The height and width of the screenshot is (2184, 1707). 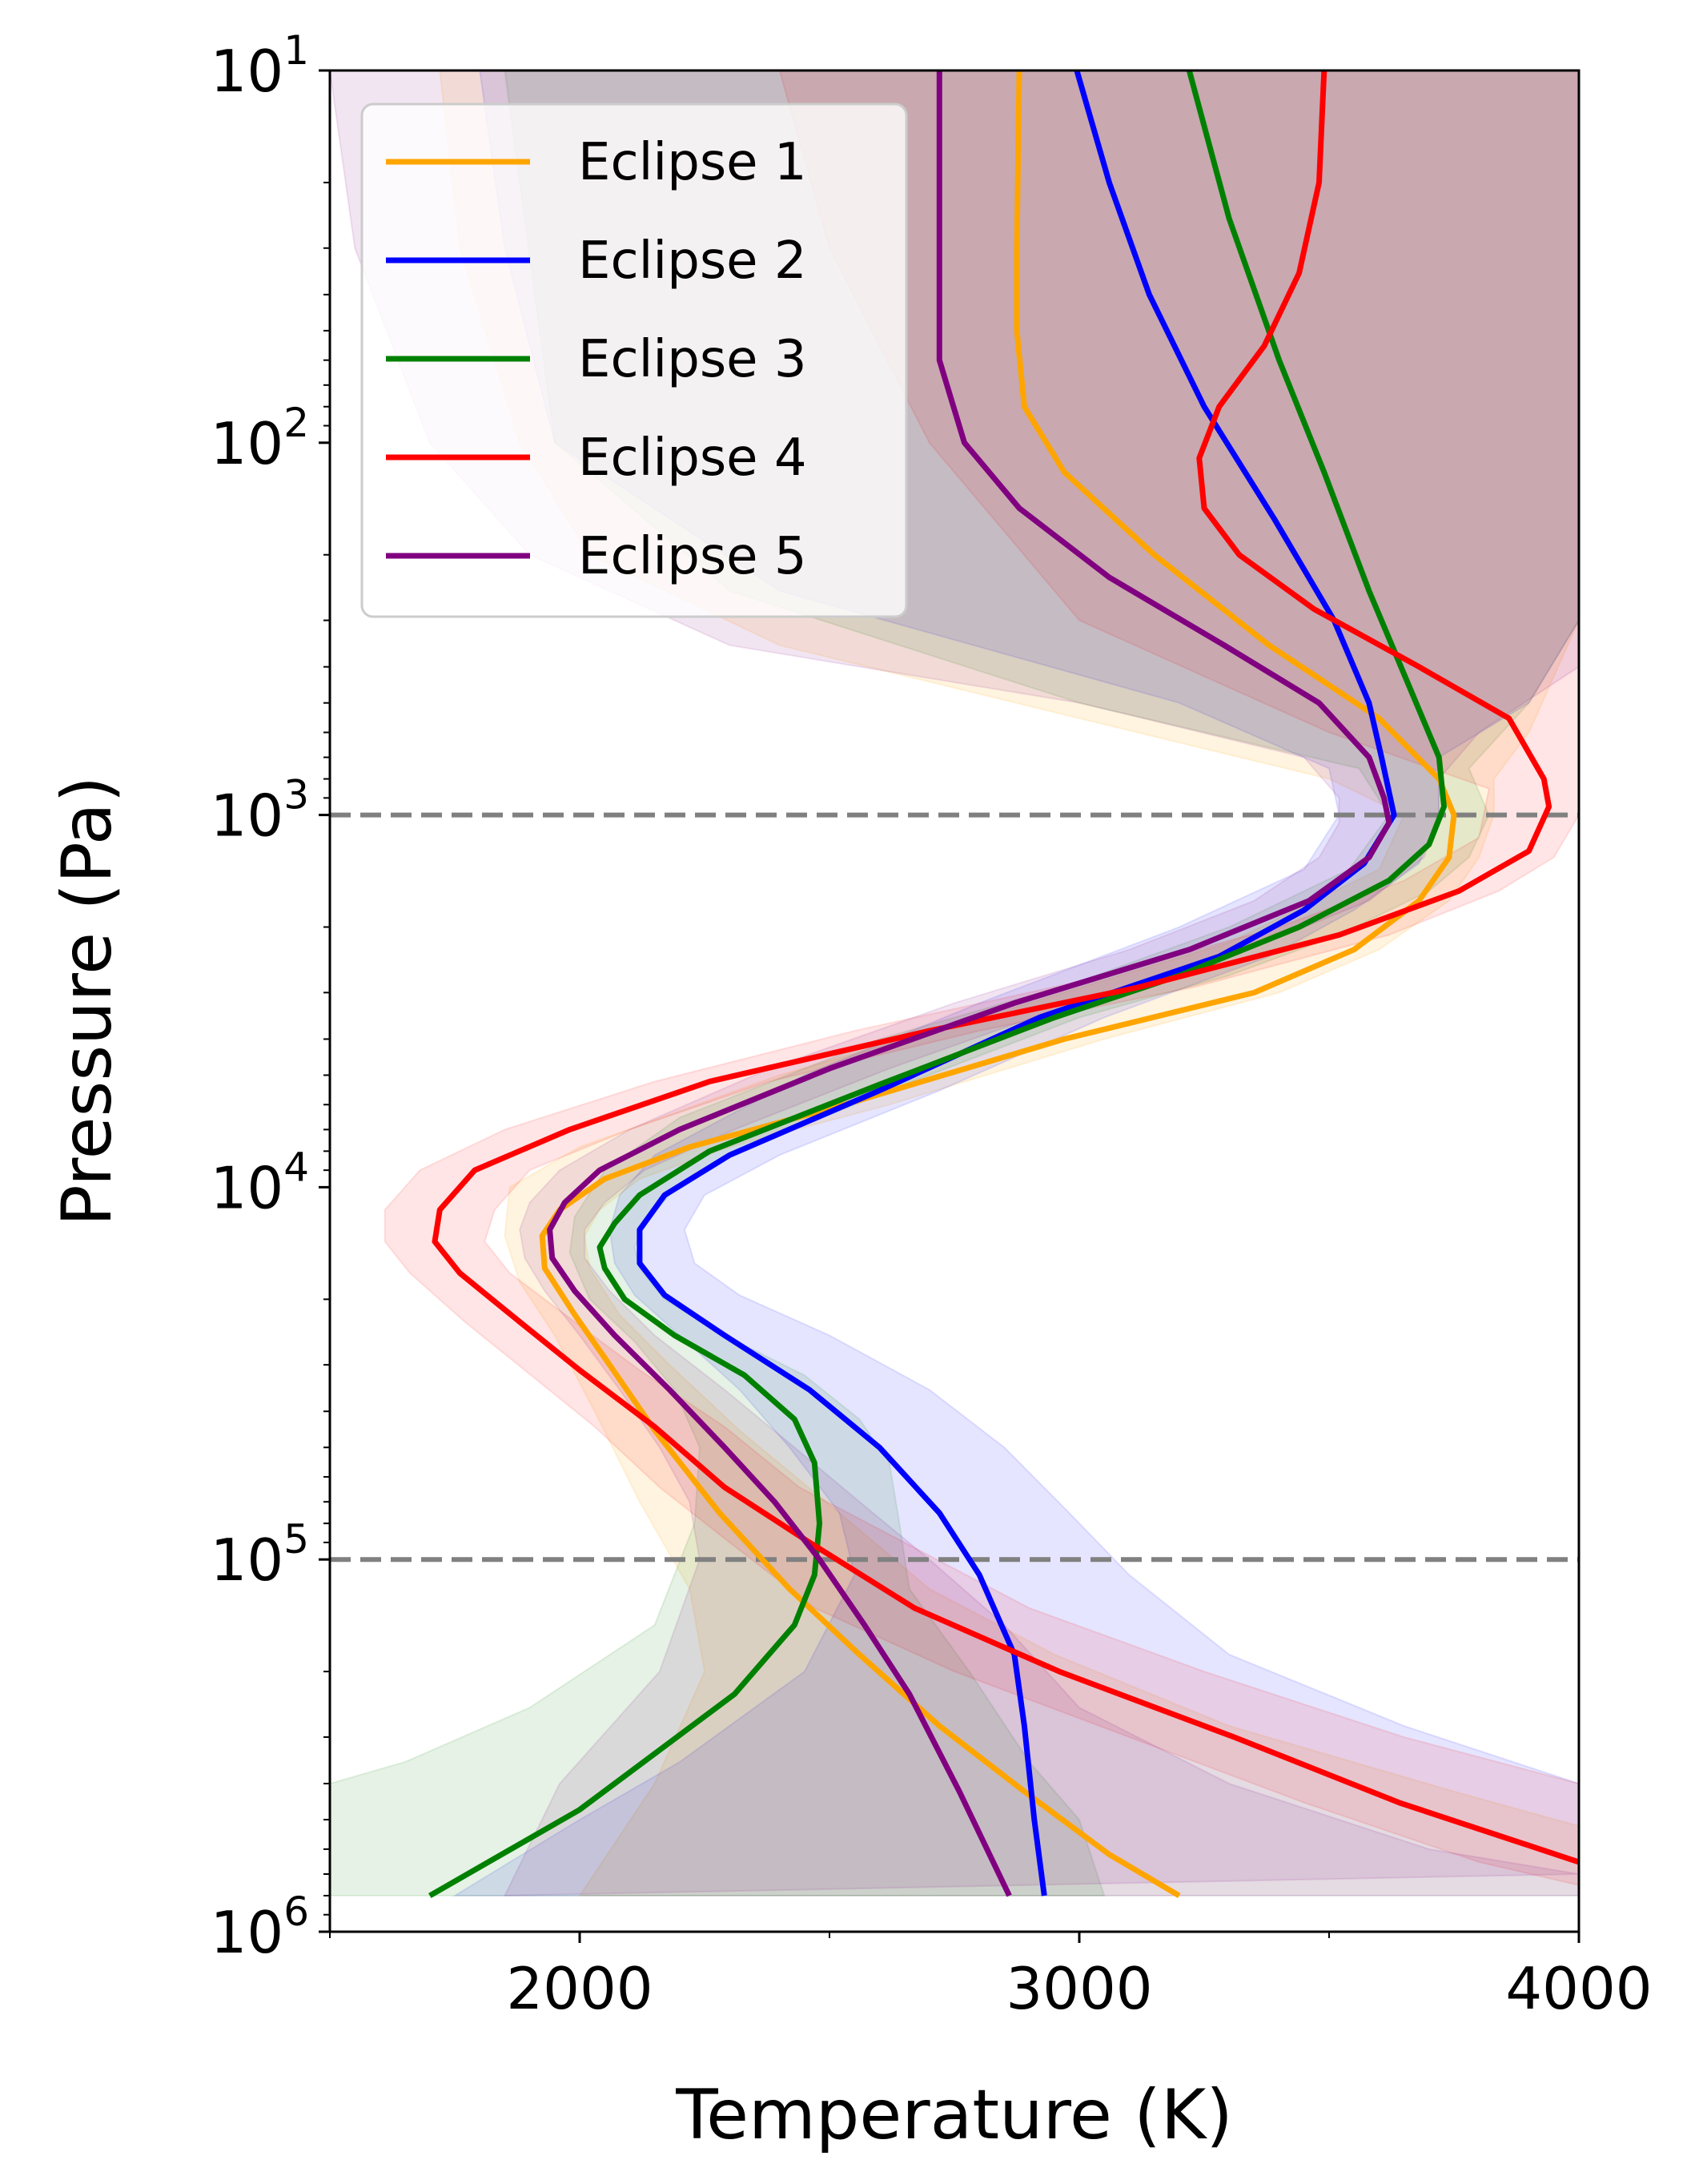 What do you see at coordinates (1079, 1988) in the screenshot?
I see `x-tick-label: 3000` at bounding box center [1079, 1988].